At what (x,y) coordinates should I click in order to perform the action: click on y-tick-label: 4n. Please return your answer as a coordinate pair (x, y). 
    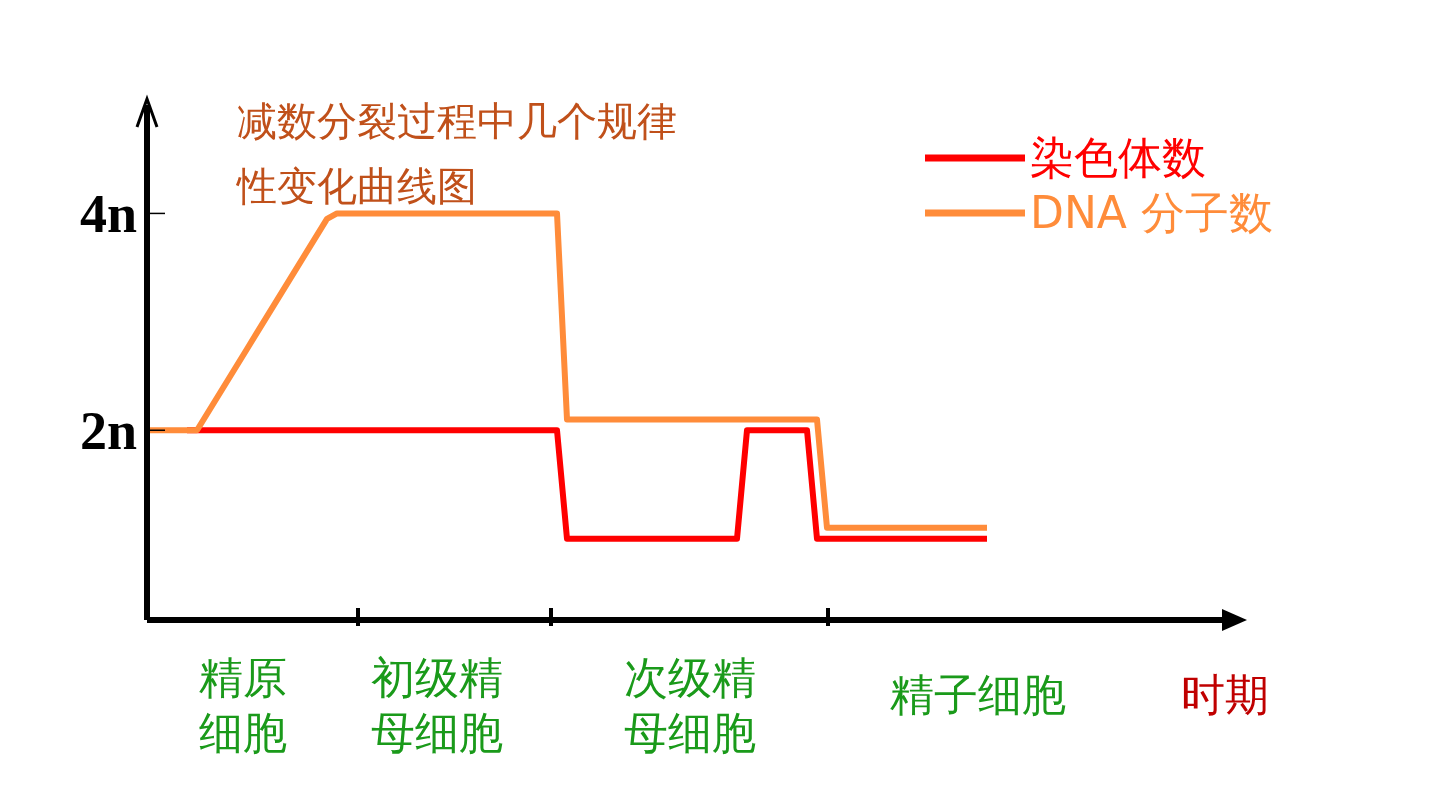
    Looking at the image, I should click on (108, 214).